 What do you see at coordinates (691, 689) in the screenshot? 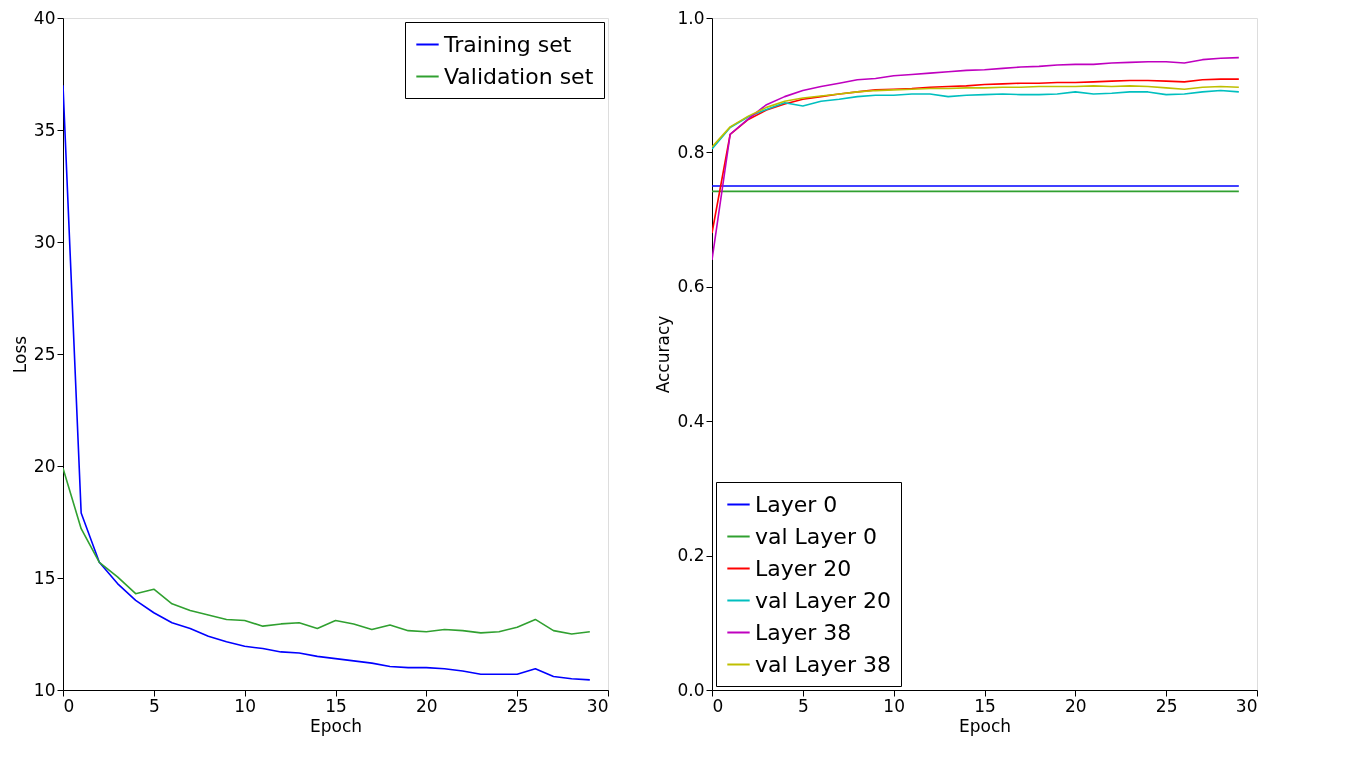
I see `y-tick-label: 0.0` at bounding box center [691, 689].